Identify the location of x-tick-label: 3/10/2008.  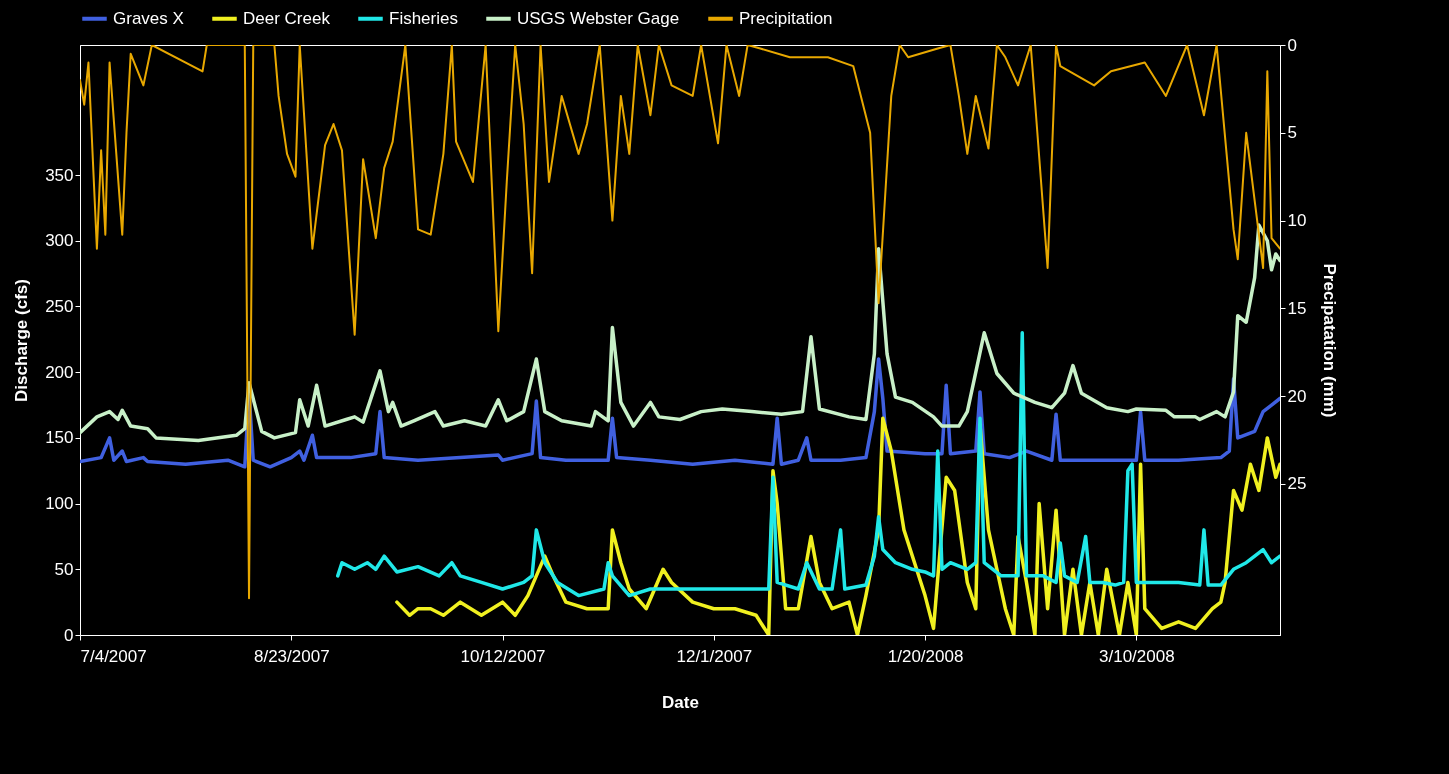
(1137, 656).